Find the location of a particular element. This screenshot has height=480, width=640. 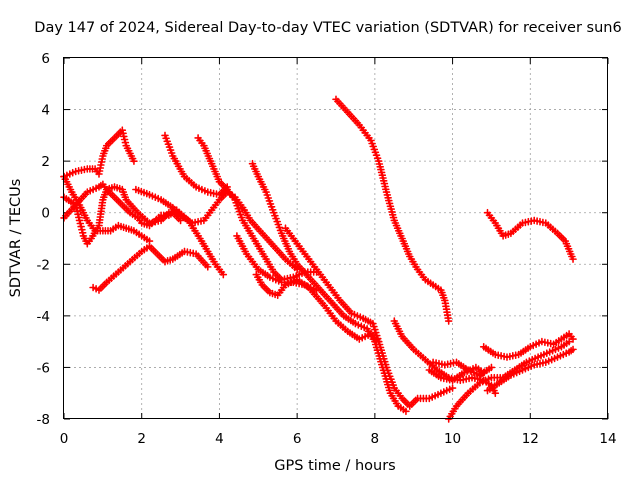

x-tick-label: 10 is located at coordinates (452, 439).